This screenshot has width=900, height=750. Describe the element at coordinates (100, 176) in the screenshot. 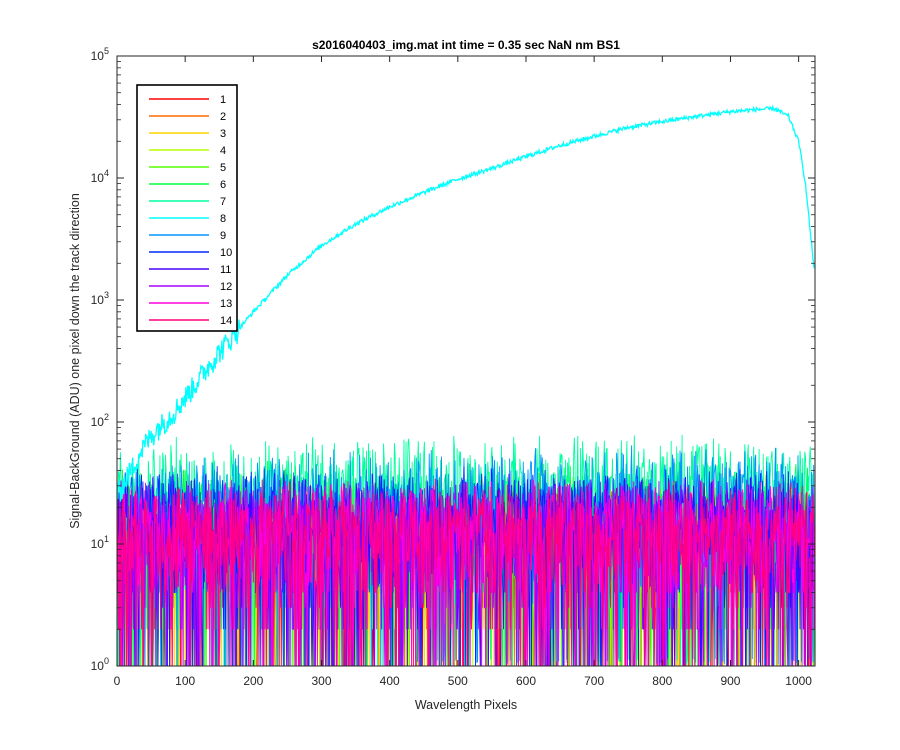

I see `y-tick-label: 10⁴` at that location.